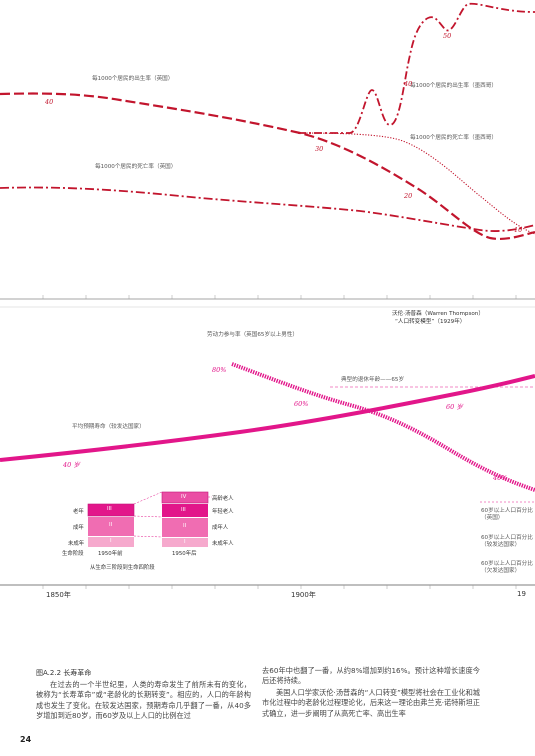 The width and height of the screenshot is (535, 756). I want to click on value-30: 30, so click(319, 149).